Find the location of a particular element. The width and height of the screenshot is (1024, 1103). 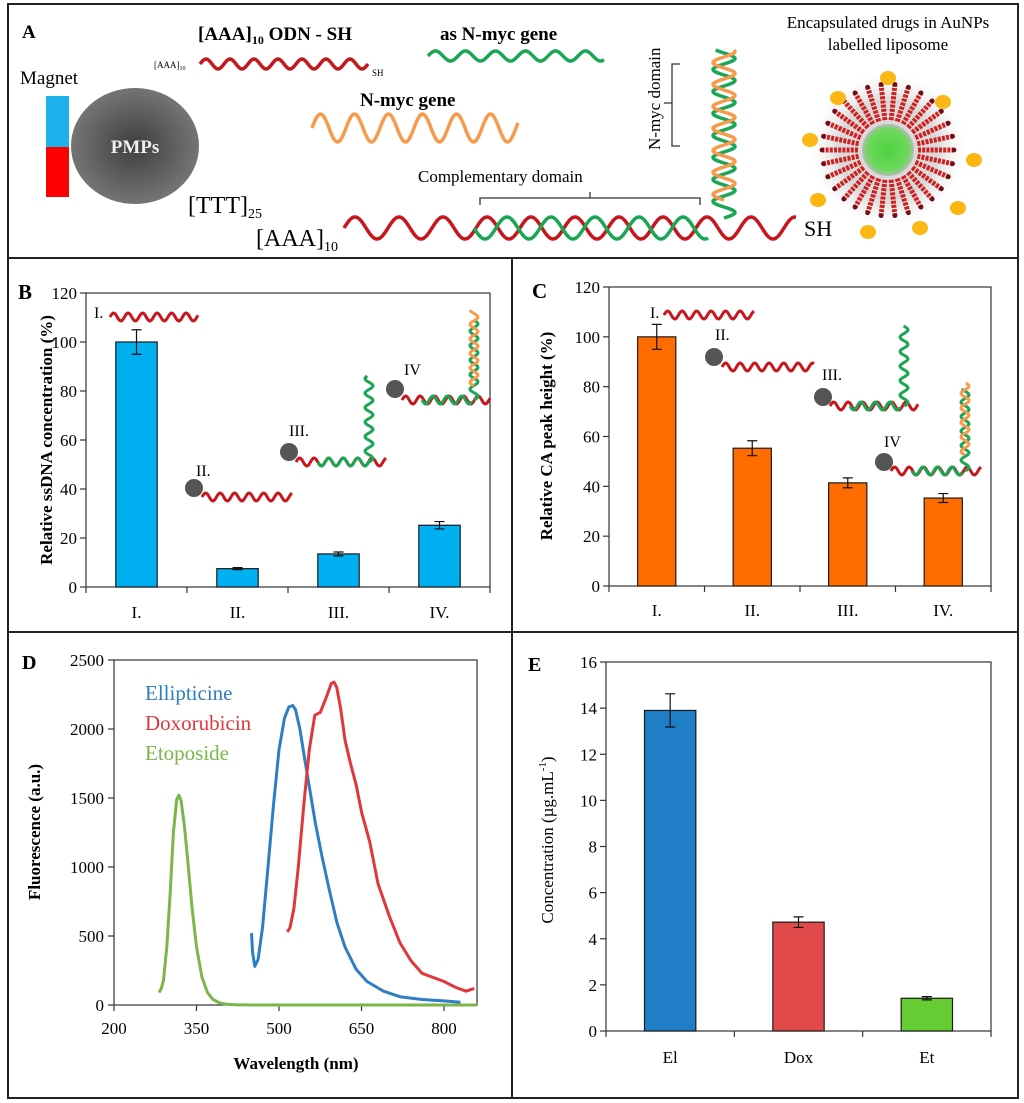

panel-b-ylabel: Relative ssDNA concentration (%) is located at coordinates (46, 440).